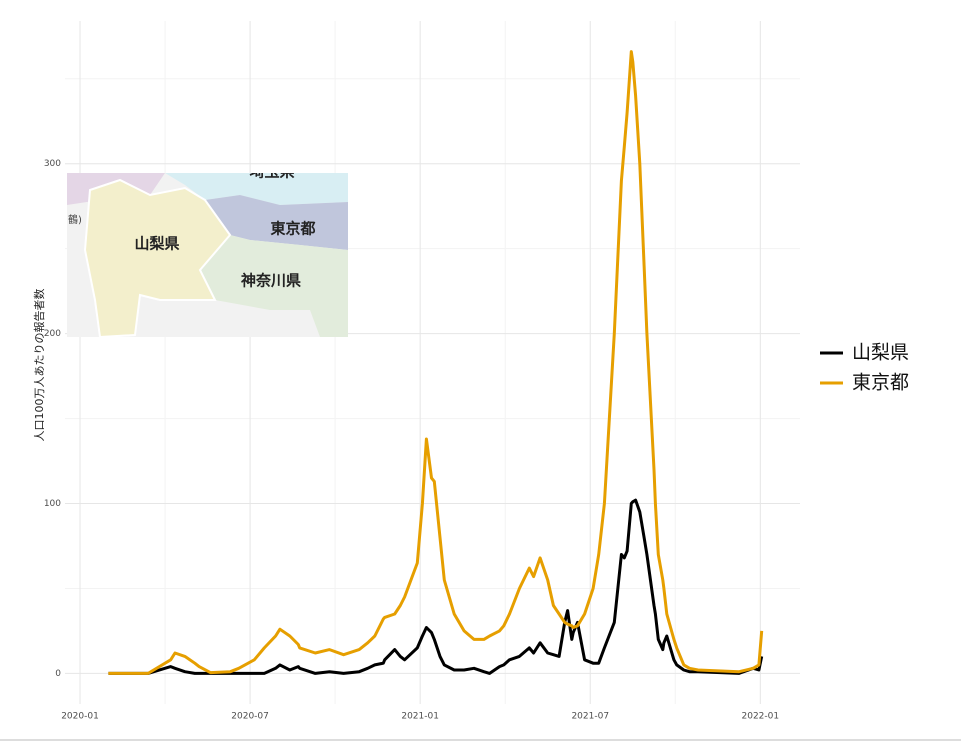 The width and height of the screenshot is (961, 743). What do you see at coordinates (420, 717) in the screenshot?
I see `x-tick-label: 2021-01` at bounding box center [420, 717].